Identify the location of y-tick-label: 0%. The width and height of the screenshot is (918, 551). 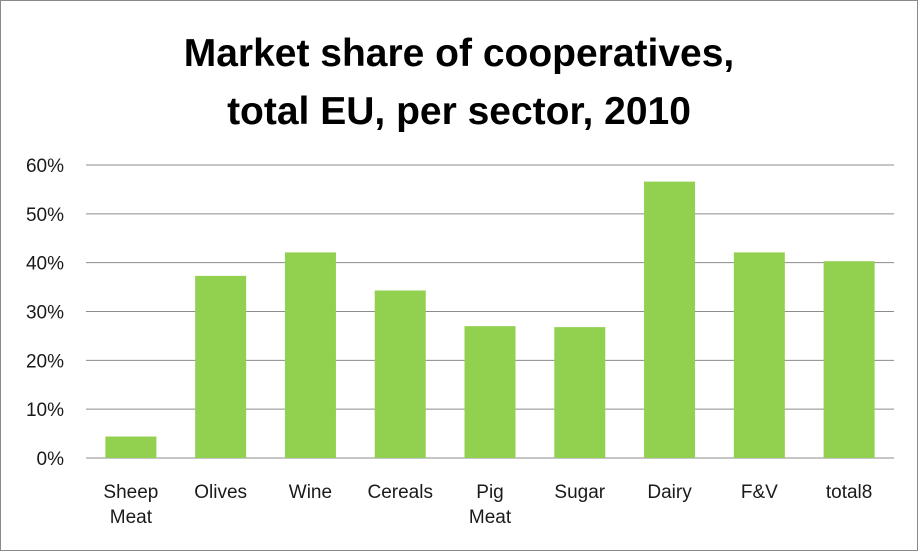
(51, 459).